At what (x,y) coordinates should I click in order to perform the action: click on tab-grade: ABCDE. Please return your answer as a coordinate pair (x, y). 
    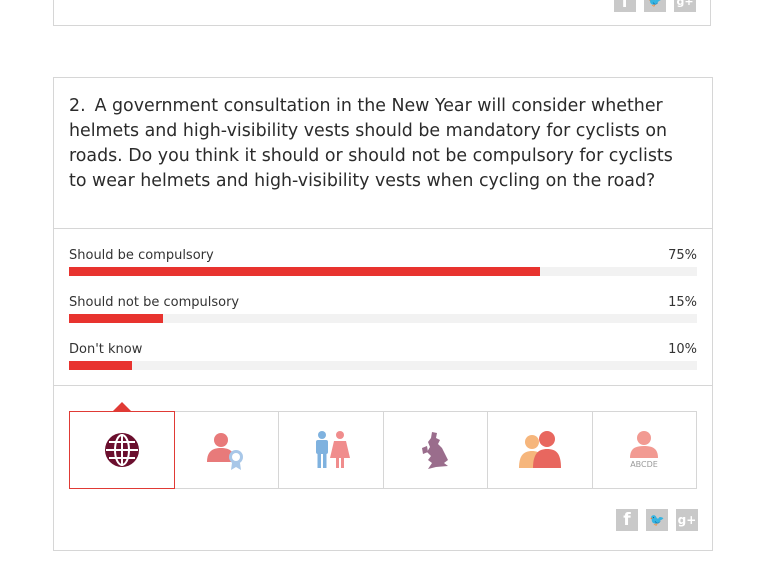
    Looking at the image, I should click on (644, 450).